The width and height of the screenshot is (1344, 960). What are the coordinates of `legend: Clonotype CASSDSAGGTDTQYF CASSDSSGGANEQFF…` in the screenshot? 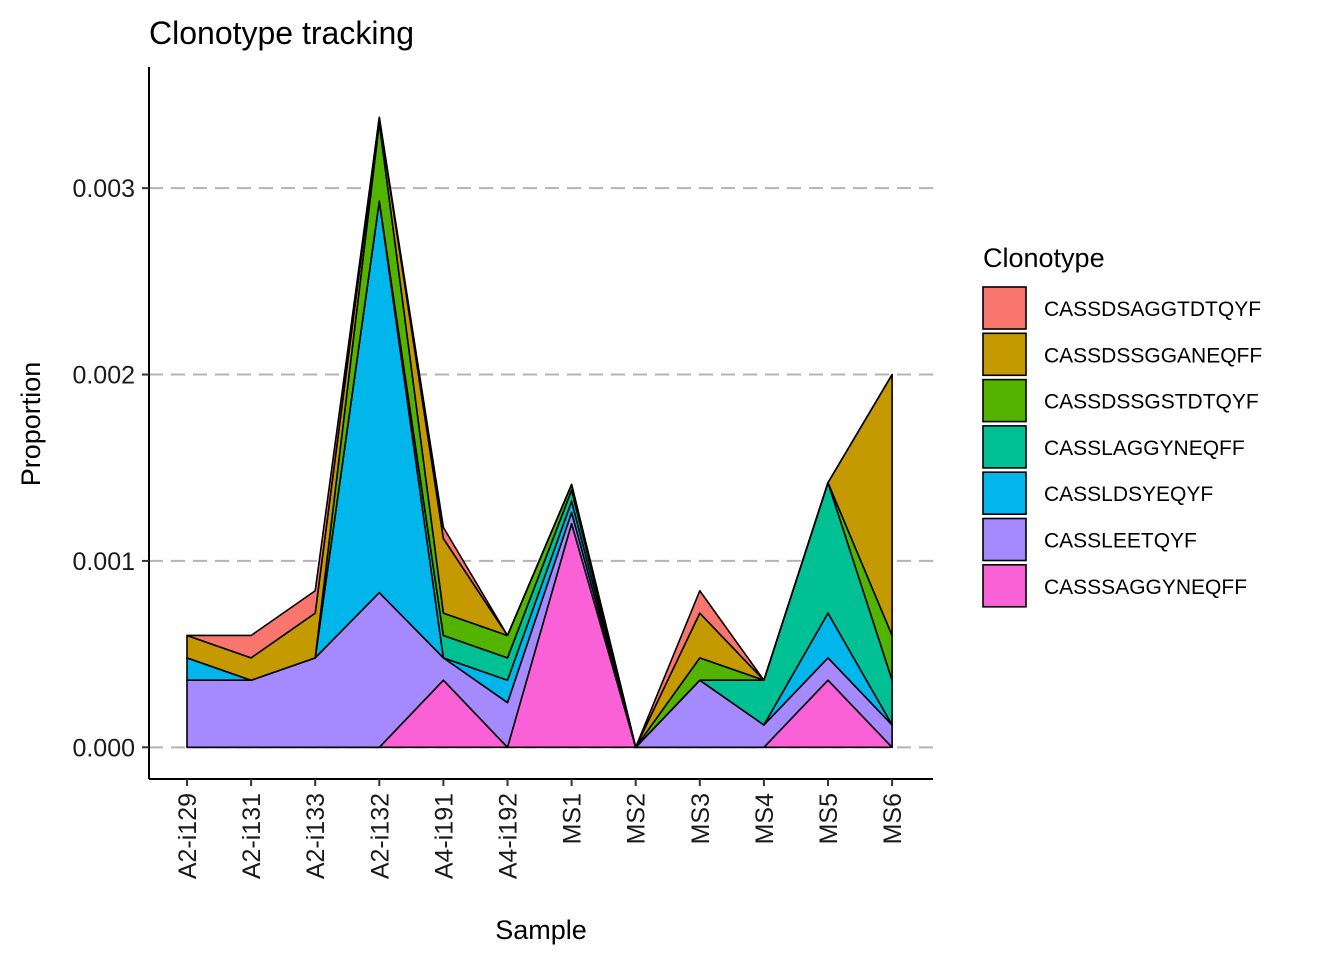 It's located at (1122, 425).